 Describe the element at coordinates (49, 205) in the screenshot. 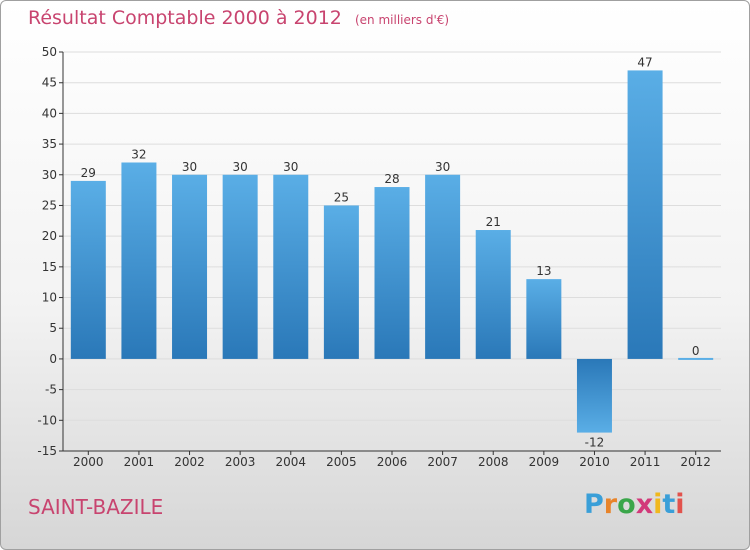

I see `y-tick-label: 25` at that location.